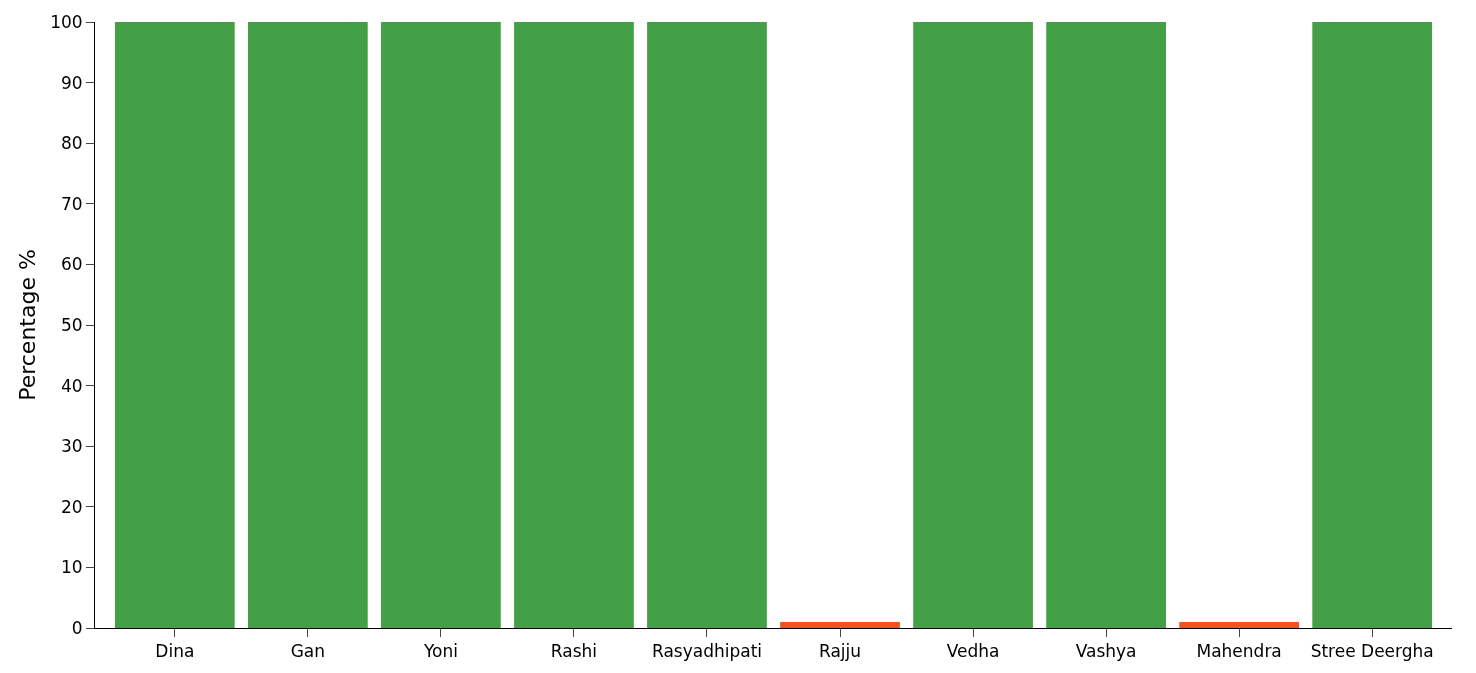 The width and height of the screenshot is (1476, 673). Describe the element at coordinates (27, 325) in the screenshot. I see `y-axis-title: Percentage %` at that location.